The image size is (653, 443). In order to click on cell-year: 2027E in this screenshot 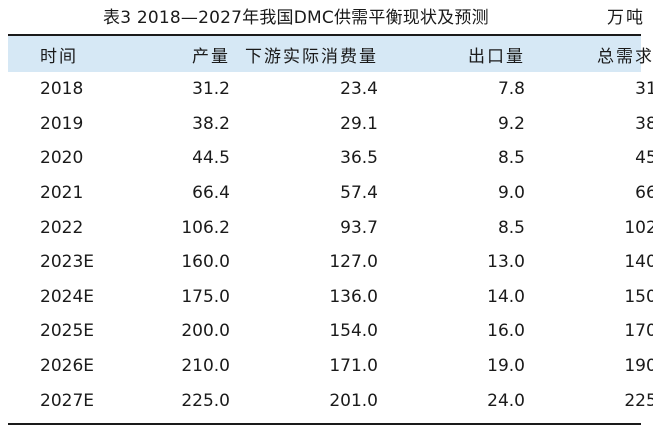, I will do `click(67, 400)`.